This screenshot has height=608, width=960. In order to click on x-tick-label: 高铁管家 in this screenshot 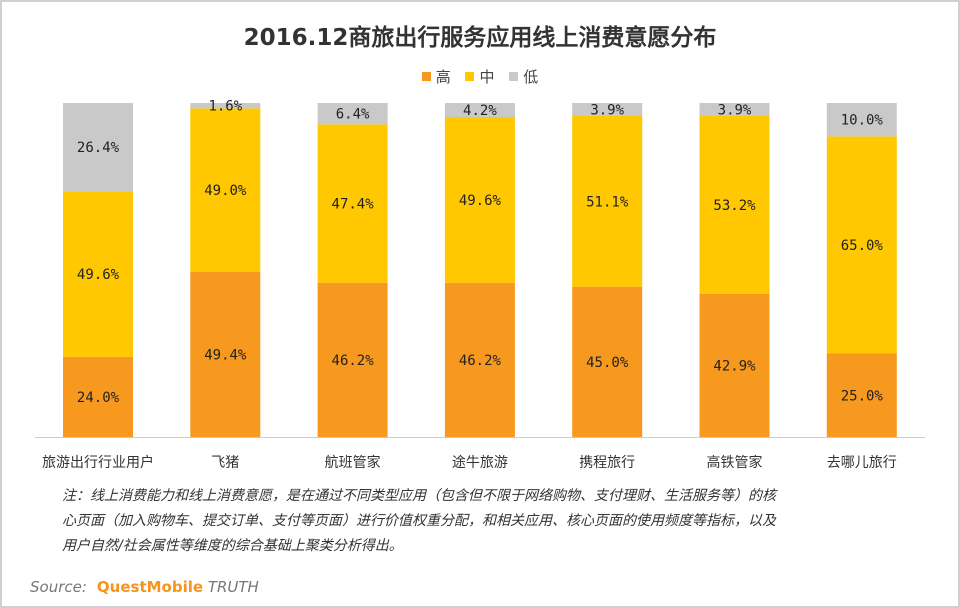, I will do `click(735, 462)`.